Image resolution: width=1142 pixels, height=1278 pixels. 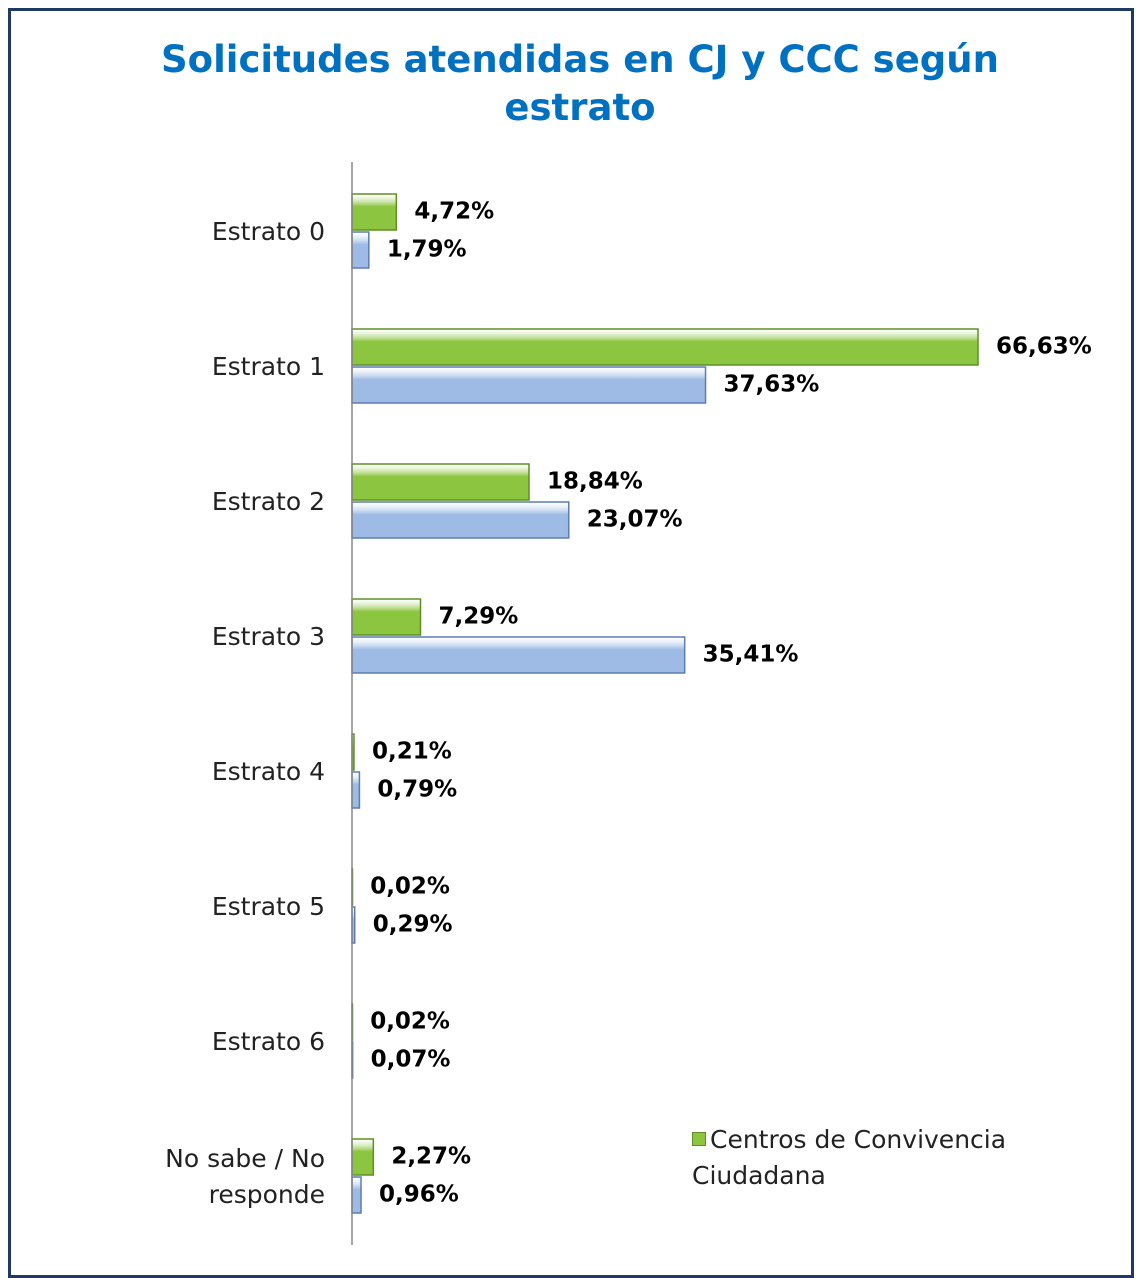 What do you see at coordinates (268, 771) in the screenshot?
I see `y-tick-label: Estrato 4` at bounding box center [268, 771].